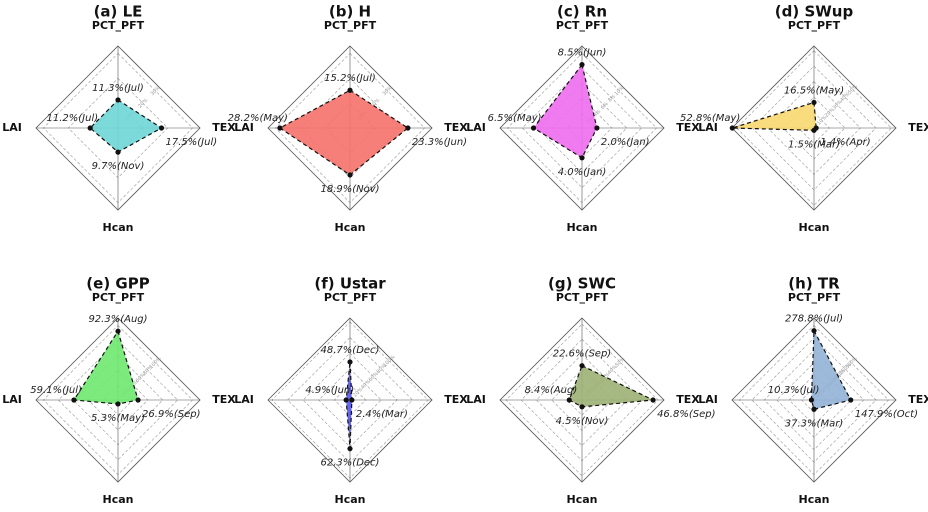 This screenshot has width=928, height=512. Describe the element at coordinates (118, 12) in the screenshot. I see `panel-title: (a) LE` at that location.